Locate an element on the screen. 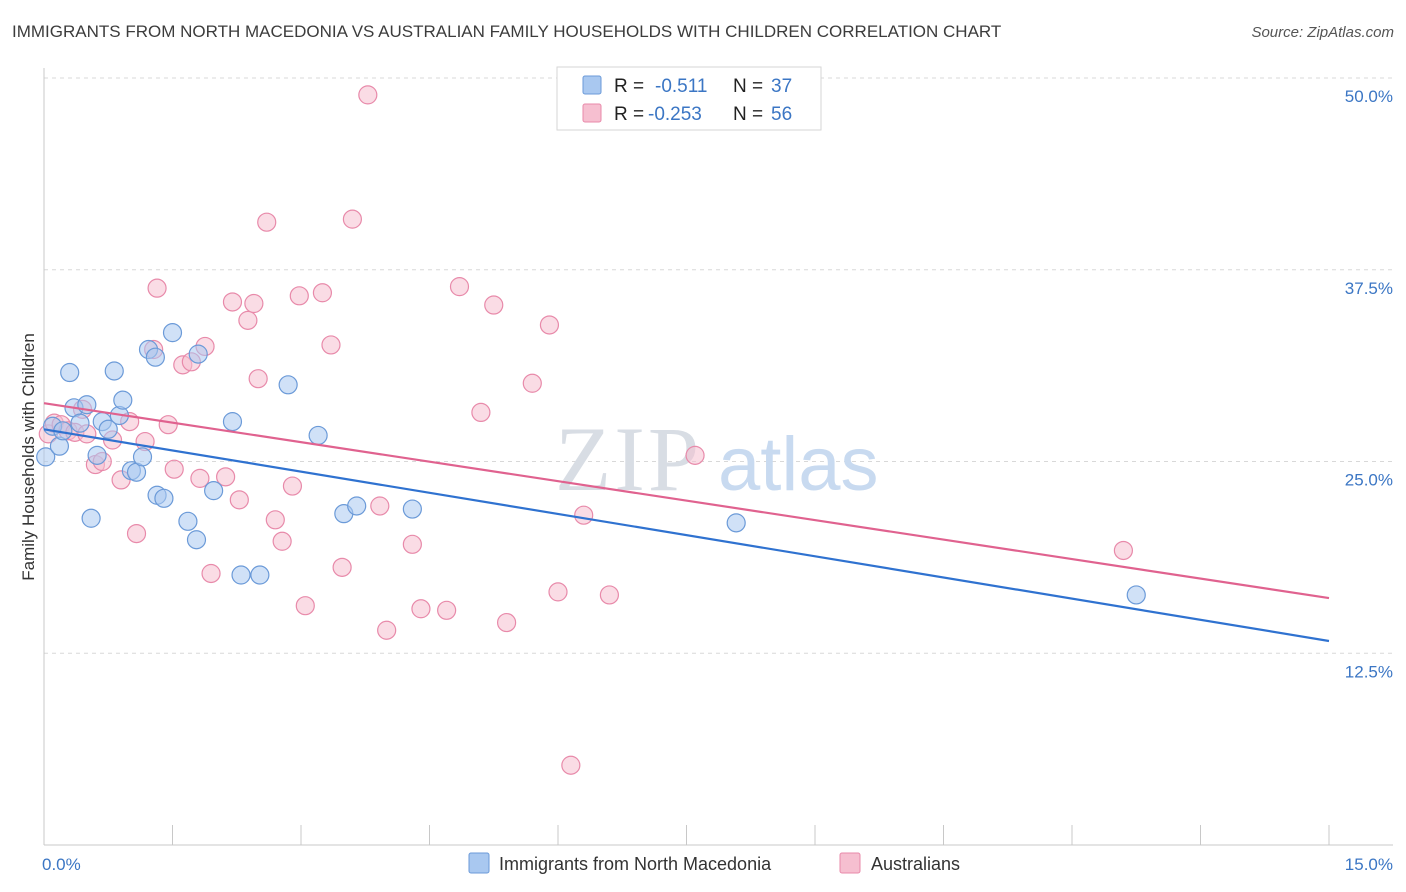 This screenshot has width=1406, height=892. x-tick-label-max: 15.0% is located at coordinates (1369, 864).